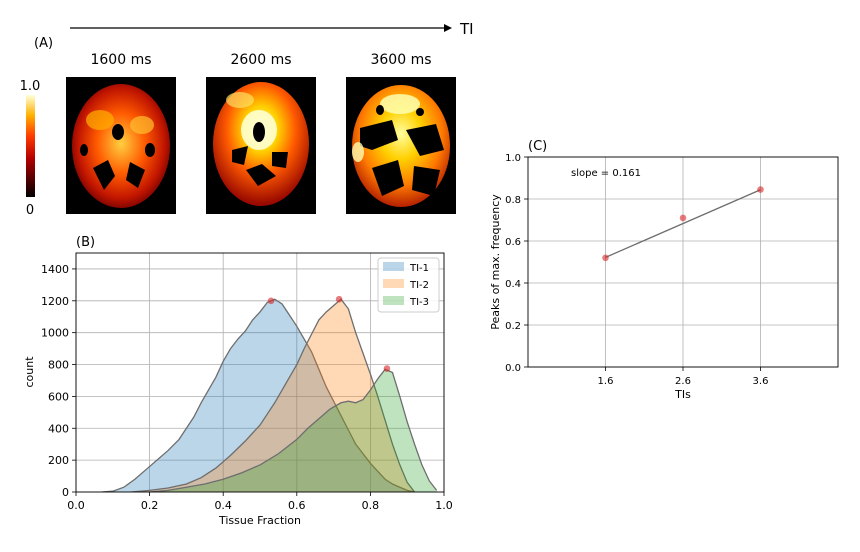 This screenshot has height=552, width=860. I want to click on panel-b-ytick-label: 1200, so click(55, 301).